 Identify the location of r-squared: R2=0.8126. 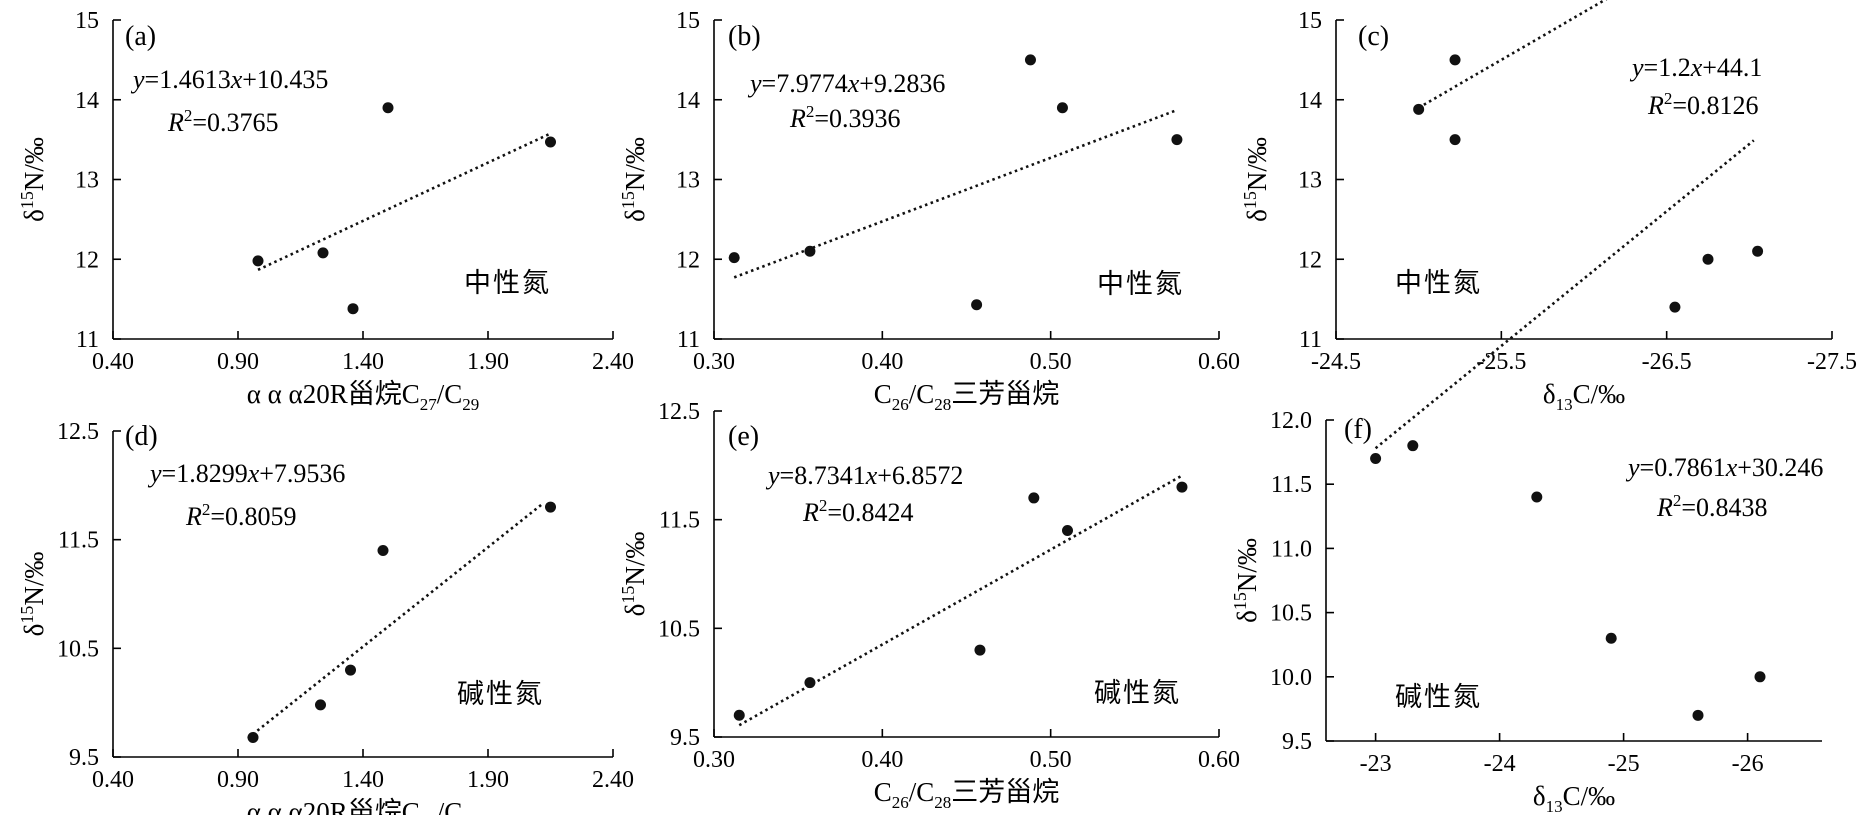
(1703, 104).